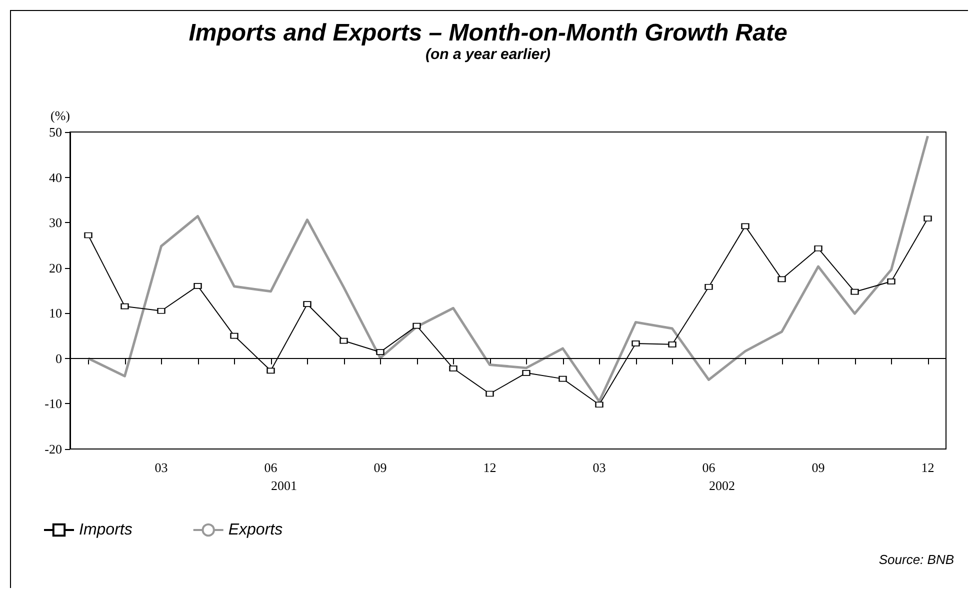  Describe the element at coordinates (55, 132) in the screenshot. I see `y-tick-label: 50` at that location.